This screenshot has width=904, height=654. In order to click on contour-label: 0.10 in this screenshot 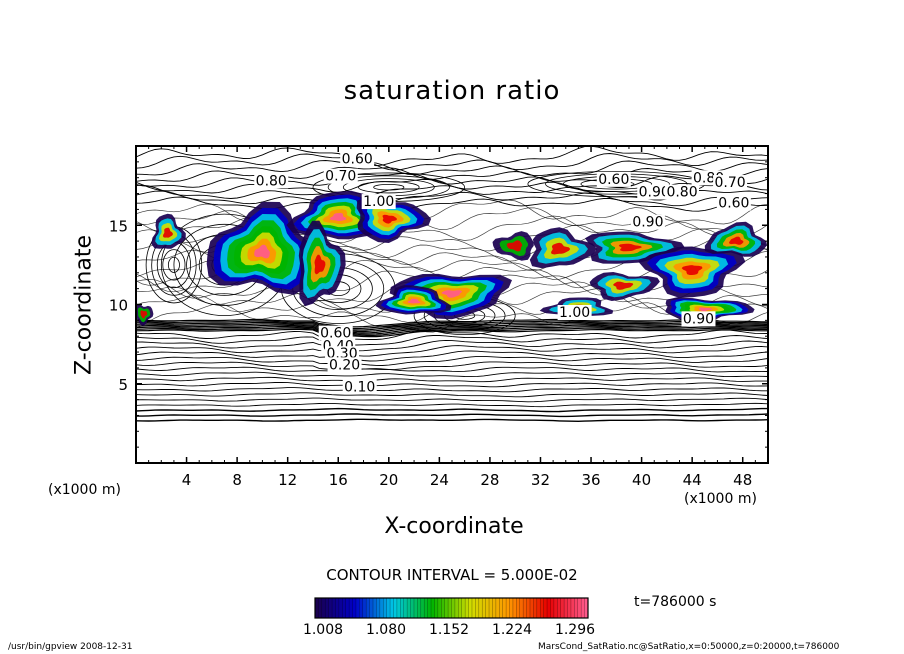, I will do `click(359, 388)`.